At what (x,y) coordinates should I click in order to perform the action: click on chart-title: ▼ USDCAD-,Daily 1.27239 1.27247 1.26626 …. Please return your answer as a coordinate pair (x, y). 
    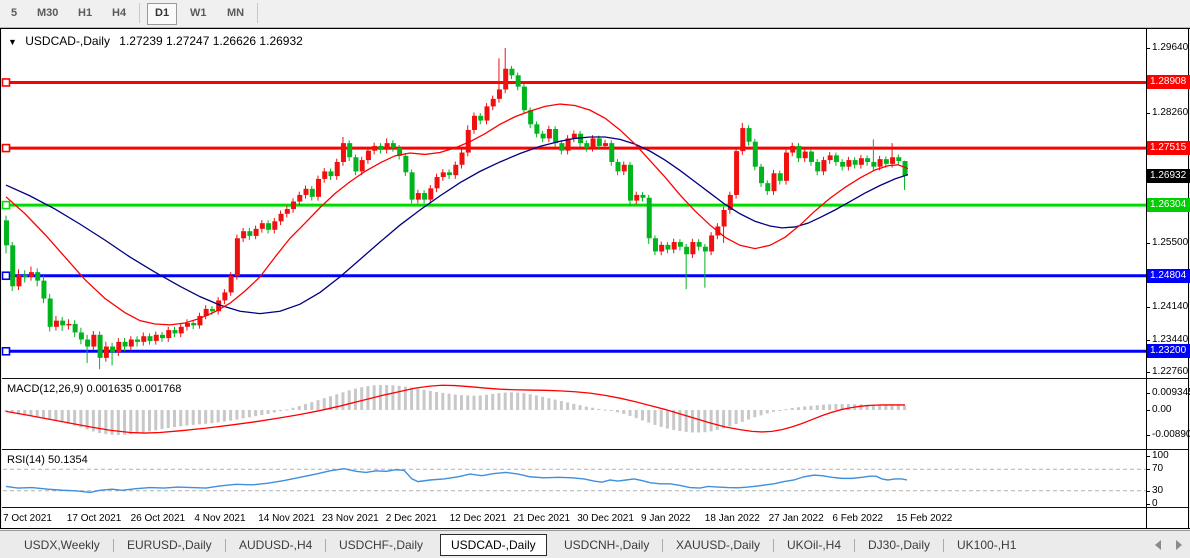
    Looking at the image, I should click on (155, 41).